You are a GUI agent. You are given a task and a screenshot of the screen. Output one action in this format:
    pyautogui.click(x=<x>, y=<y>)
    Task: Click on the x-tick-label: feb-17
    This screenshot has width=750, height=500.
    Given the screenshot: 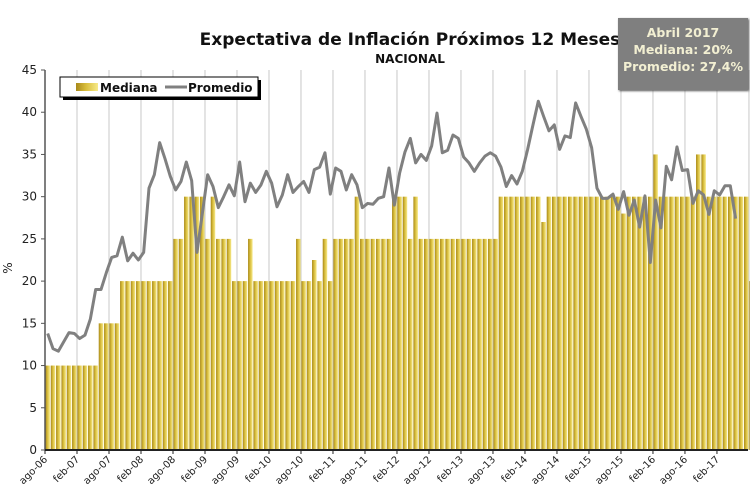 What is the action you would take?
    pyautogui.click(x=706, y=469)
    